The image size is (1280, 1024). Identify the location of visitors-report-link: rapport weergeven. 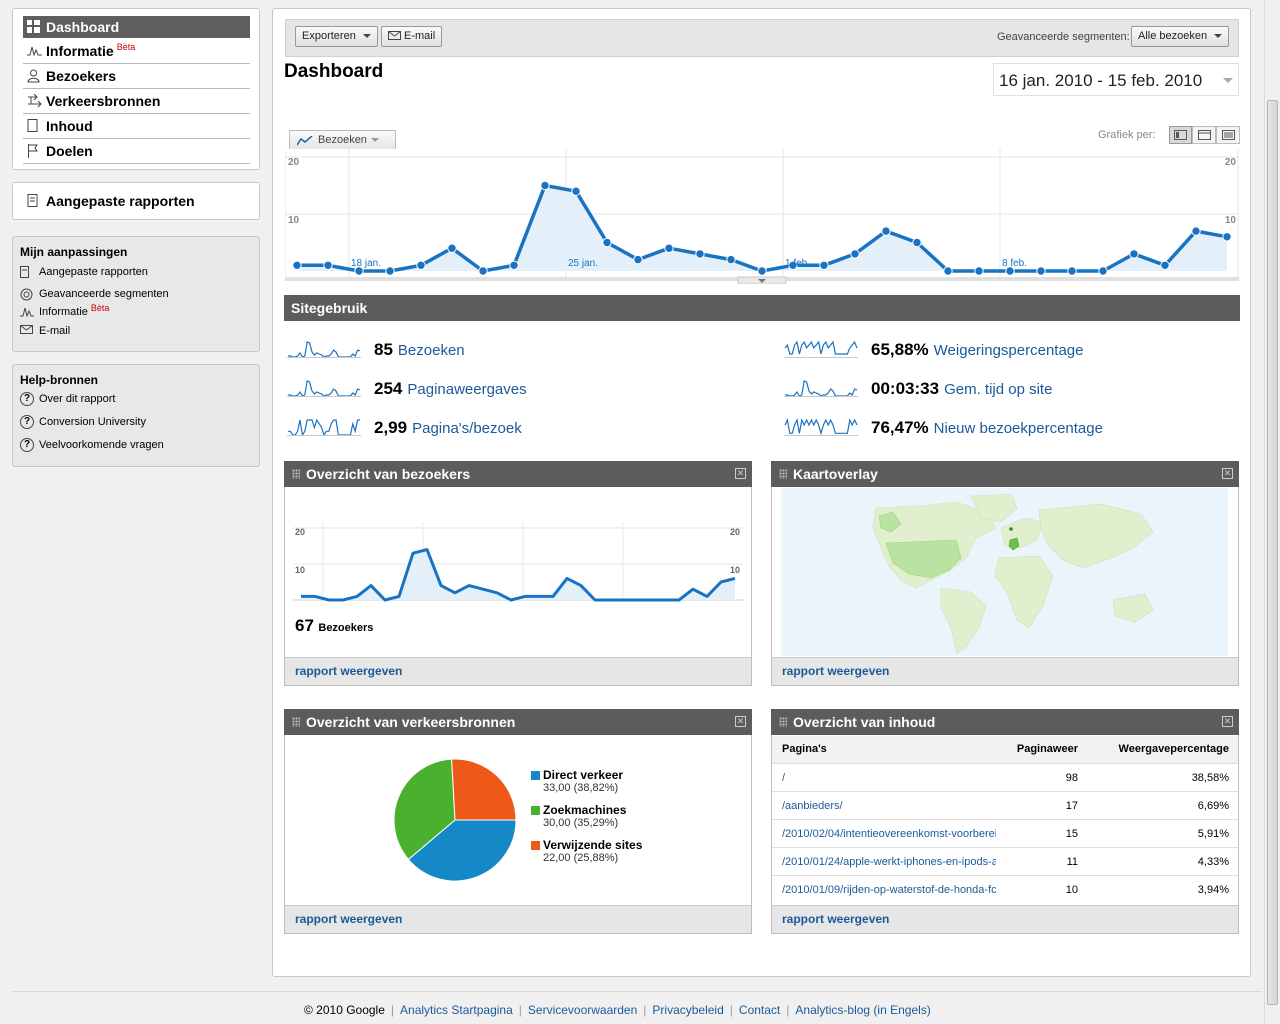
(349, 671).